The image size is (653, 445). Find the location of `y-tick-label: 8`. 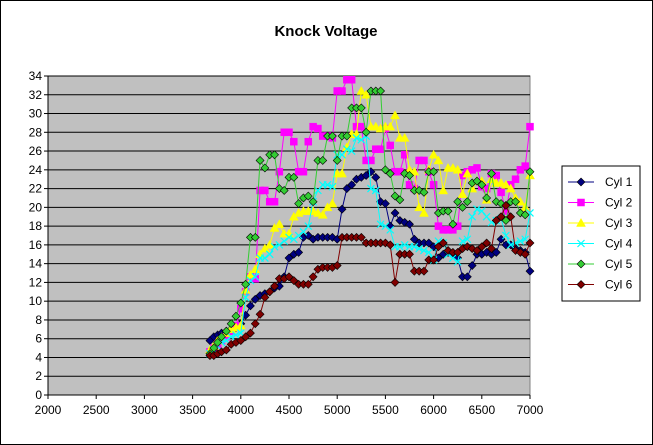

y-tick-label: 8 is located at coordinates (38, 320).